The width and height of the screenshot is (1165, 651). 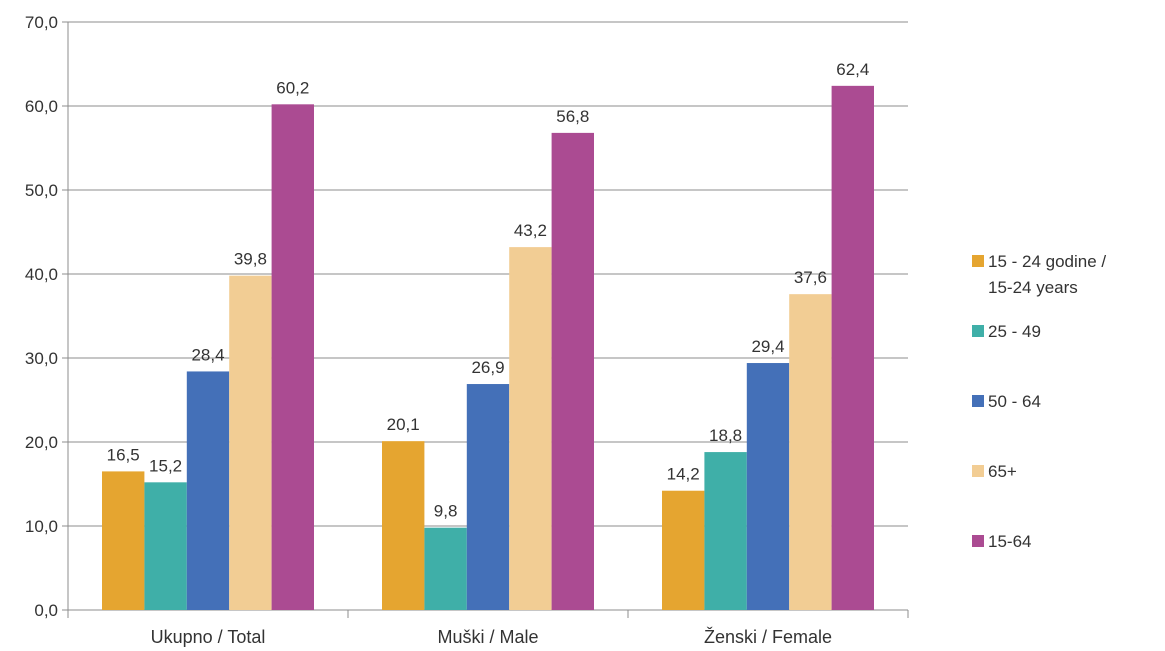 I want to click on data-label: 28,4, so click(x=207, y=354).